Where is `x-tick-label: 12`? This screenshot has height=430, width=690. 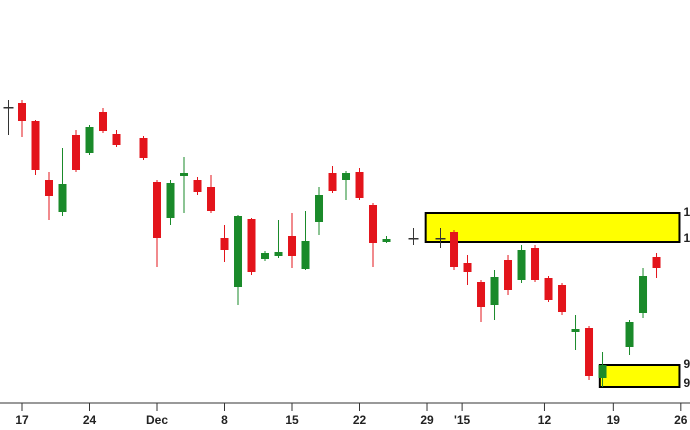 x-tick-label: 12 is located at coordinates (545, 420).